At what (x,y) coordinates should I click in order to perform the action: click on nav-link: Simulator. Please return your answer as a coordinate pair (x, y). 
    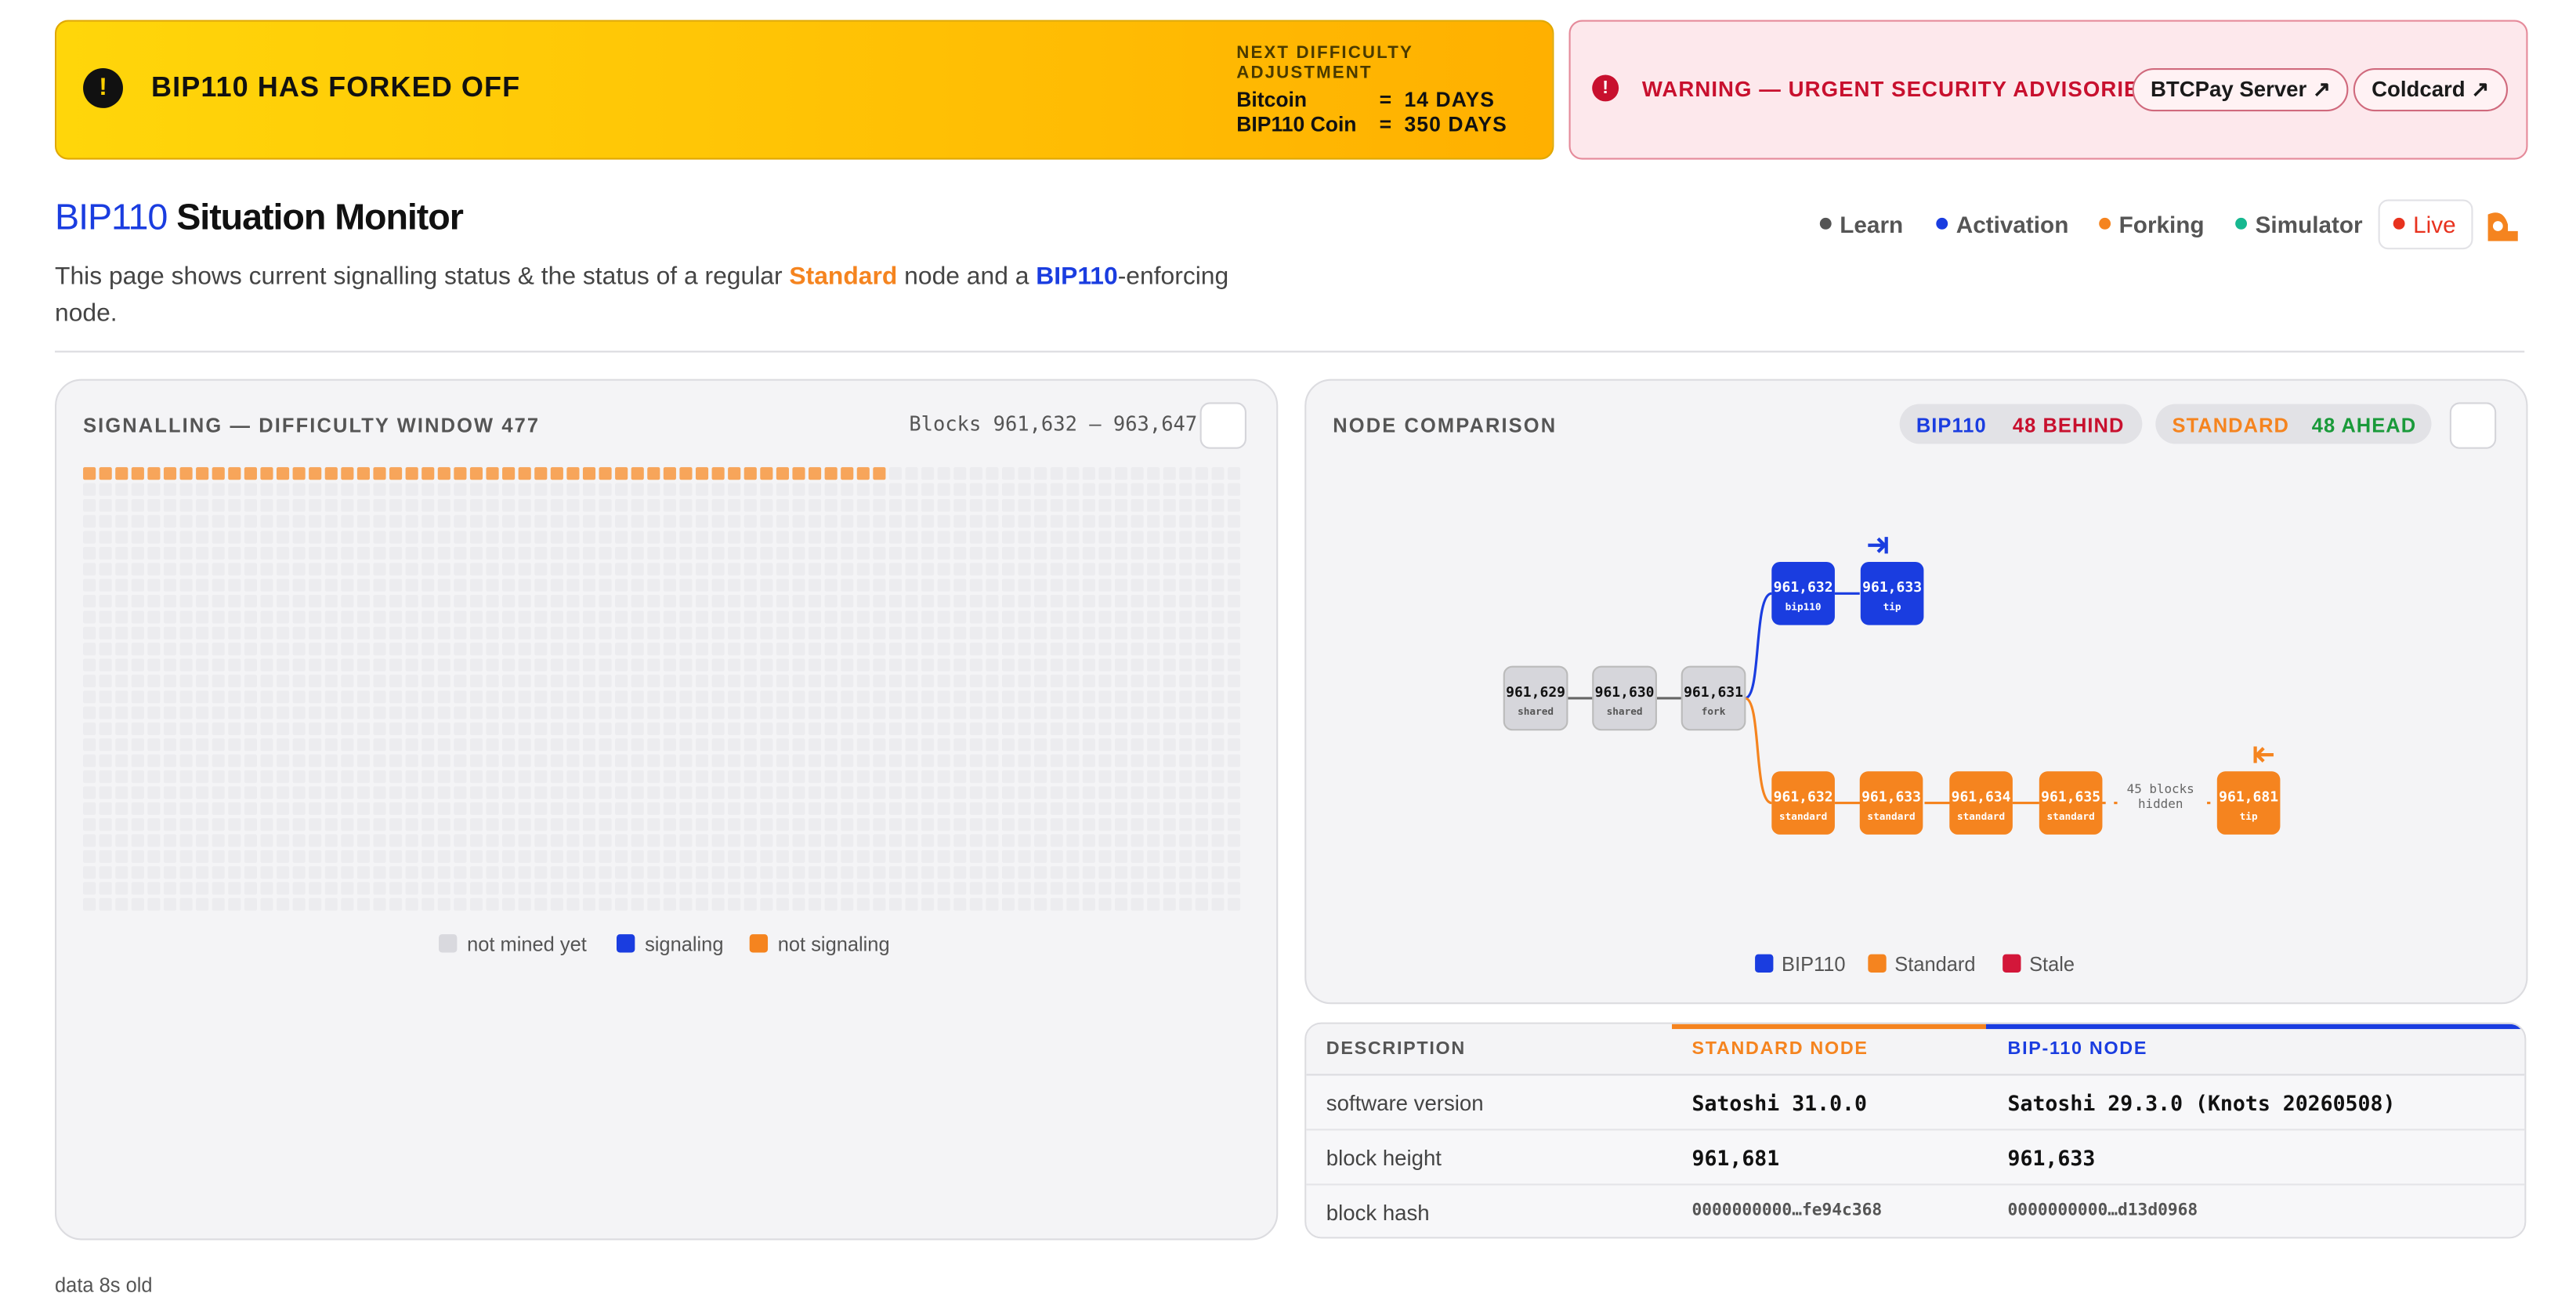
    Looking at the image, I should click on (2309, 224).